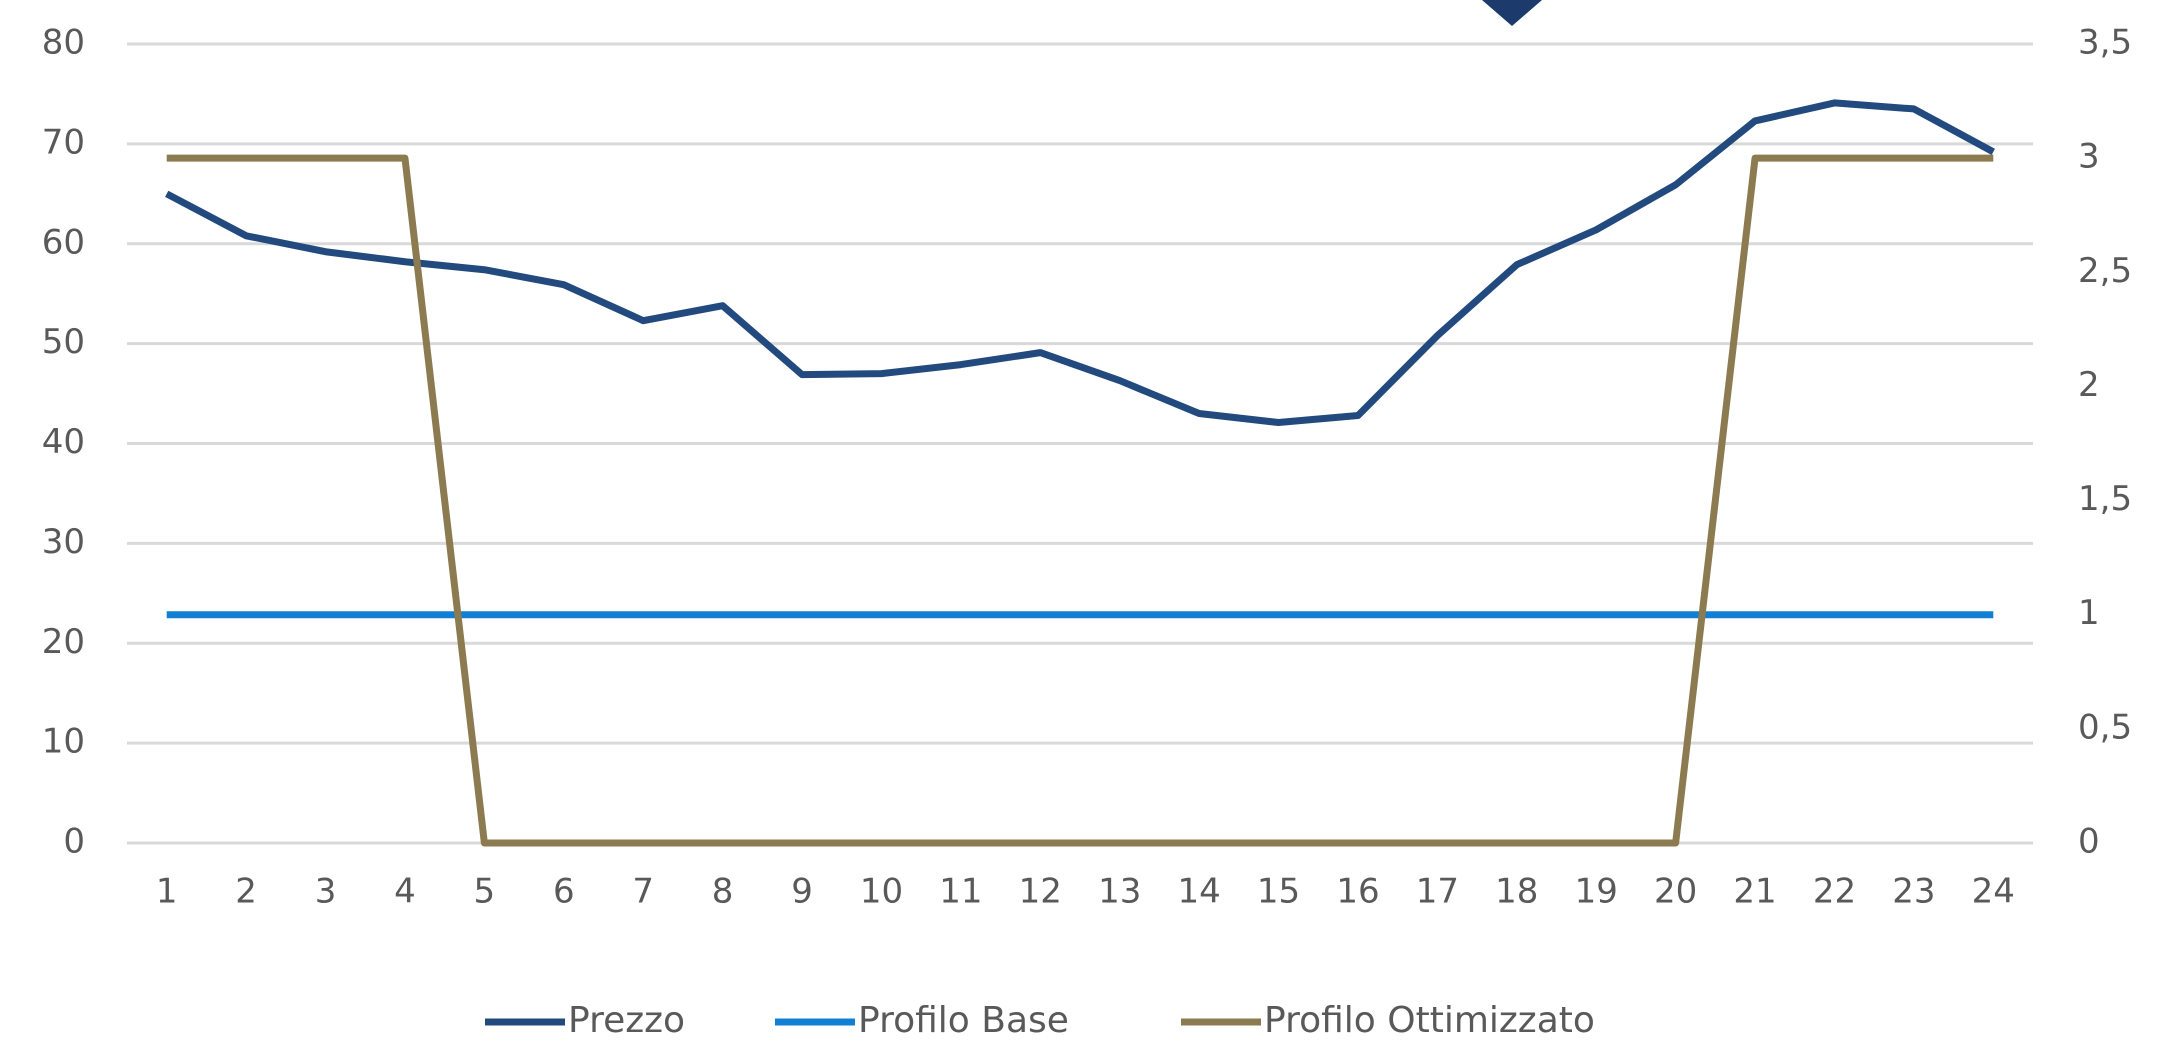 This screenshot has height=1041, width=2161. What do you see at coordinates (881, 892) in the screenshot?
I see `x-tick-label: 10` at bounding box center [881, 892].